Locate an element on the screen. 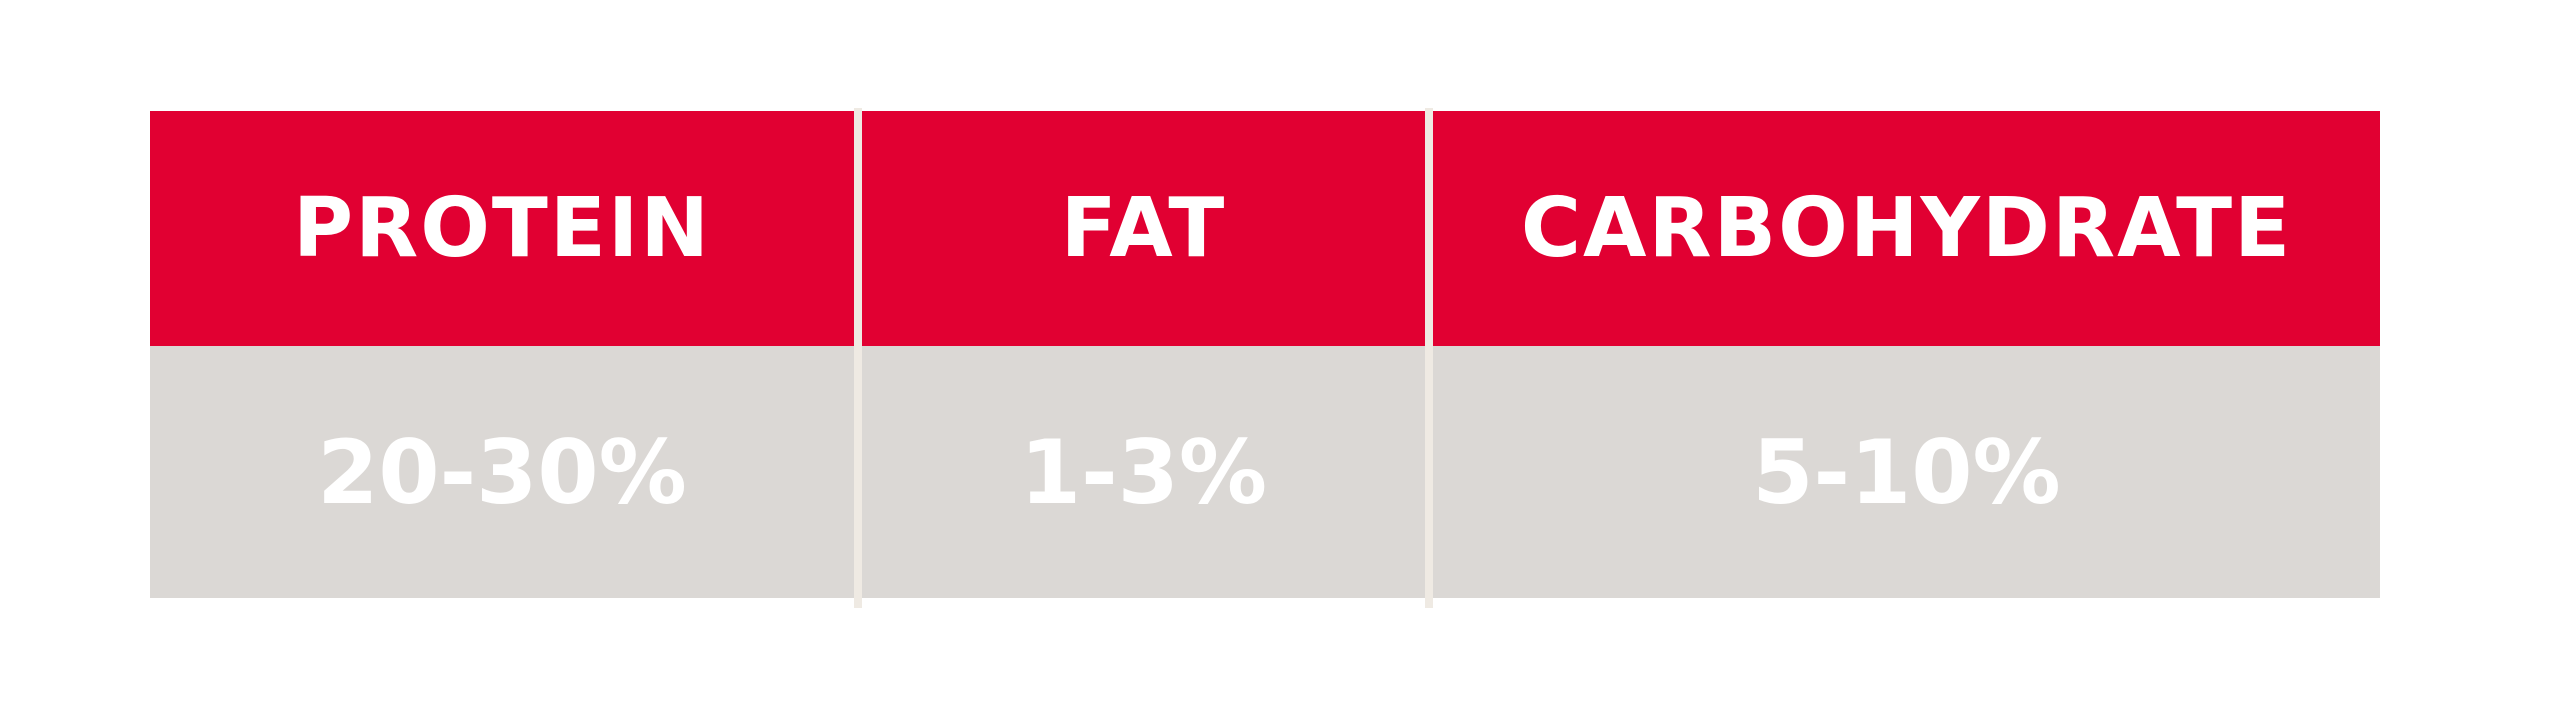 The width and height of the screenshot is (2560, 717). column-fat: FAT 1-3% is located at coordinates (1143, 354).